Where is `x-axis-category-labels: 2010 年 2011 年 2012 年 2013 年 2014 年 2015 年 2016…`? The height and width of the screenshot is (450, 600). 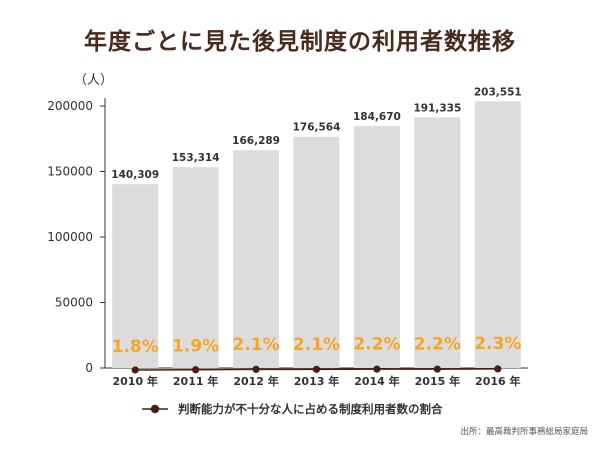
x-axis-category-labels: 2010 年 2011 年 2012 年 2013 年 2014 年 2015 年 2016… is located at coordinates (316, 381).